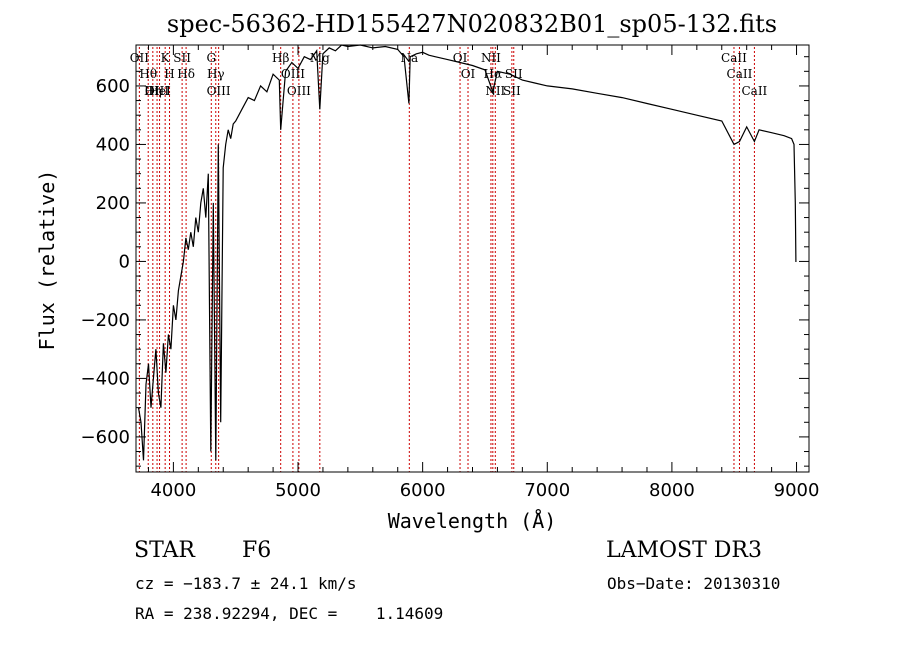  What do you see at coordinates (105, 378) in the screenshot?
I see `y-tick-label: −400` at bounding box center [105, 378].